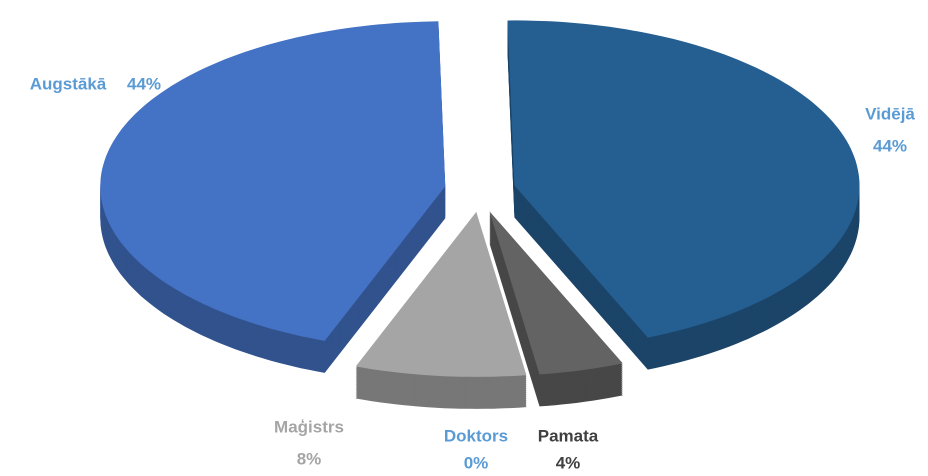  I want to click on data-label-value: 0%, so click(476, 462).